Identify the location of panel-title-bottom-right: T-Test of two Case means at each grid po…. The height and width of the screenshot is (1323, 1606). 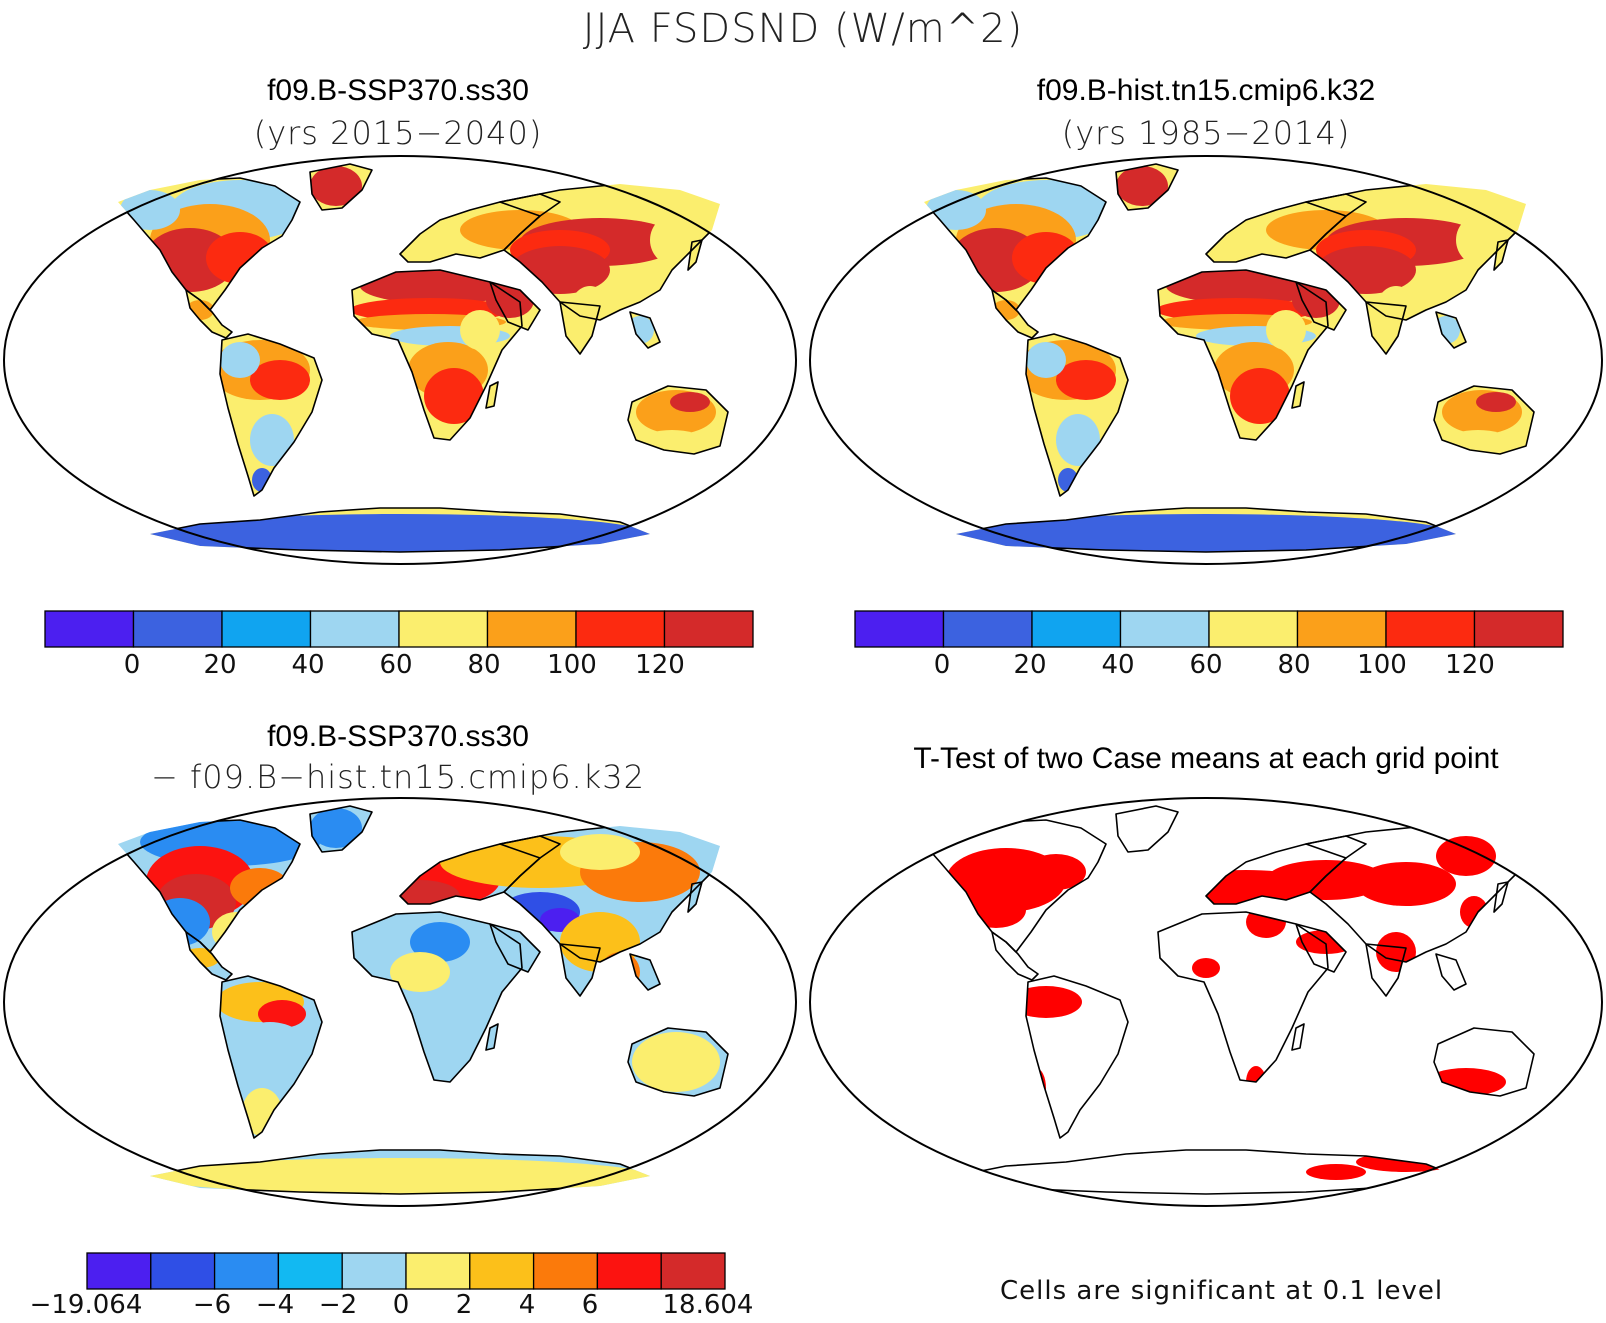
(1206, 758).